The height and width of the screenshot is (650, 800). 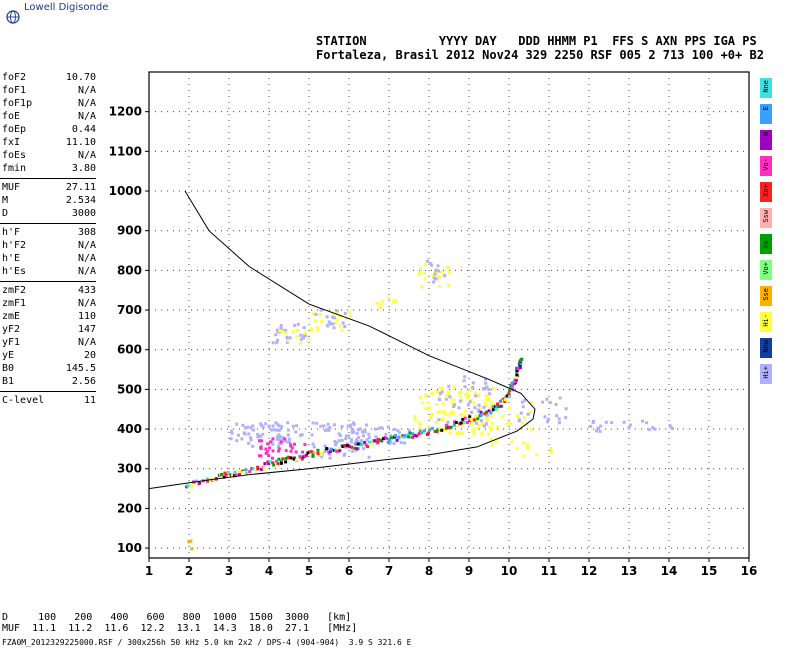 I want to click on x-axis: 1 2 3 4 5 6 7 8 9 10 11 12 13 14 15 16, so click(x=451, y=568).